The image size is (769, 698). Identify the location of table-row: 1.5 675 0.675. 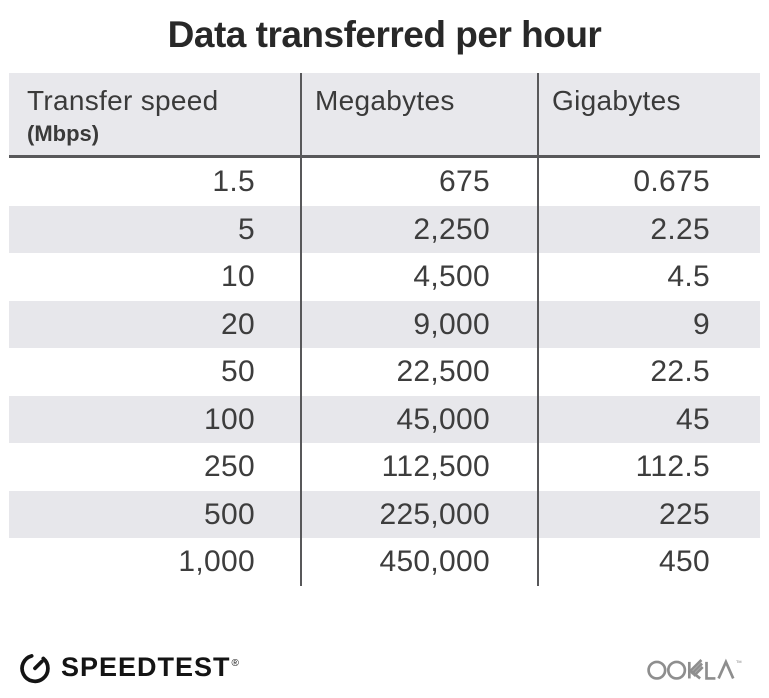
(384, 182).